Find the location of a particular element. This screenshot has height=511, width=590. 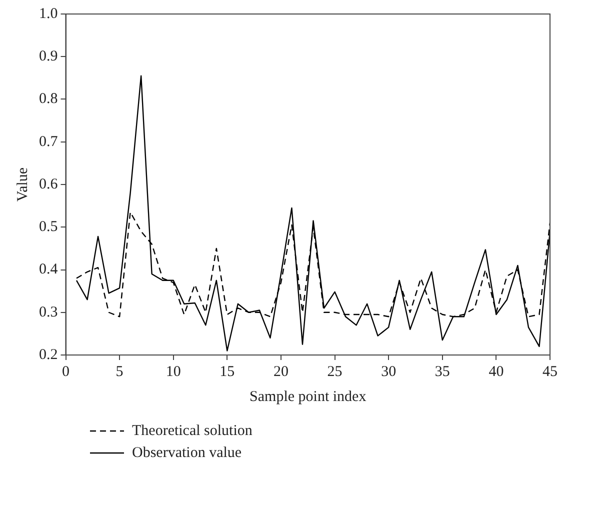

y-tick-label: 0.3 is located at coordinates (48, 312).